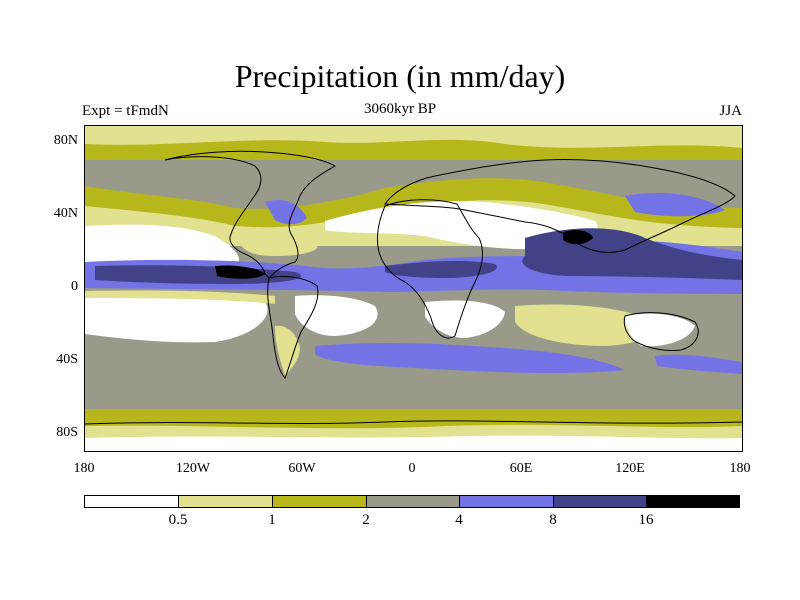 The height and width of the screenshot is (600, 800). What do you see at coordinates (240, 272) in the screenshot?
I see `itcz-max-pacific` at bounding box center [240, 272].